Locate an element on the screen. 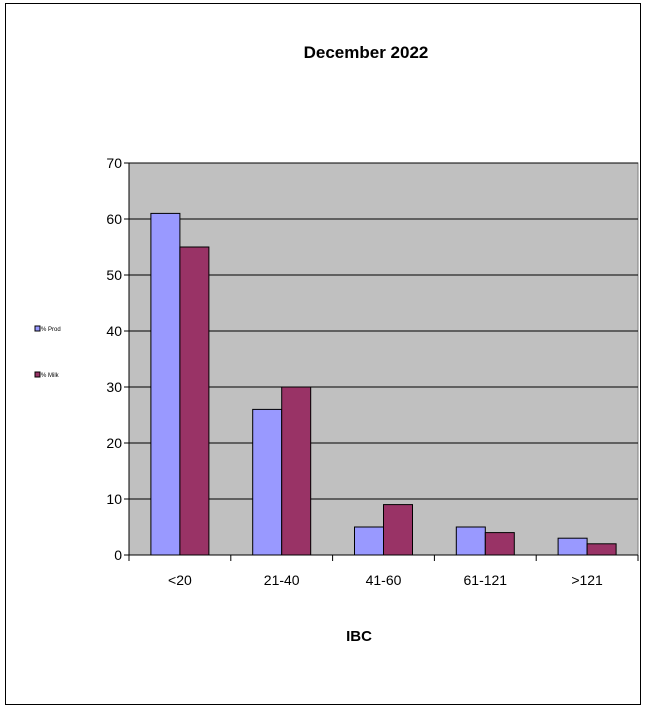  x-tick-label: >121 is located at coordinates (587, 580).